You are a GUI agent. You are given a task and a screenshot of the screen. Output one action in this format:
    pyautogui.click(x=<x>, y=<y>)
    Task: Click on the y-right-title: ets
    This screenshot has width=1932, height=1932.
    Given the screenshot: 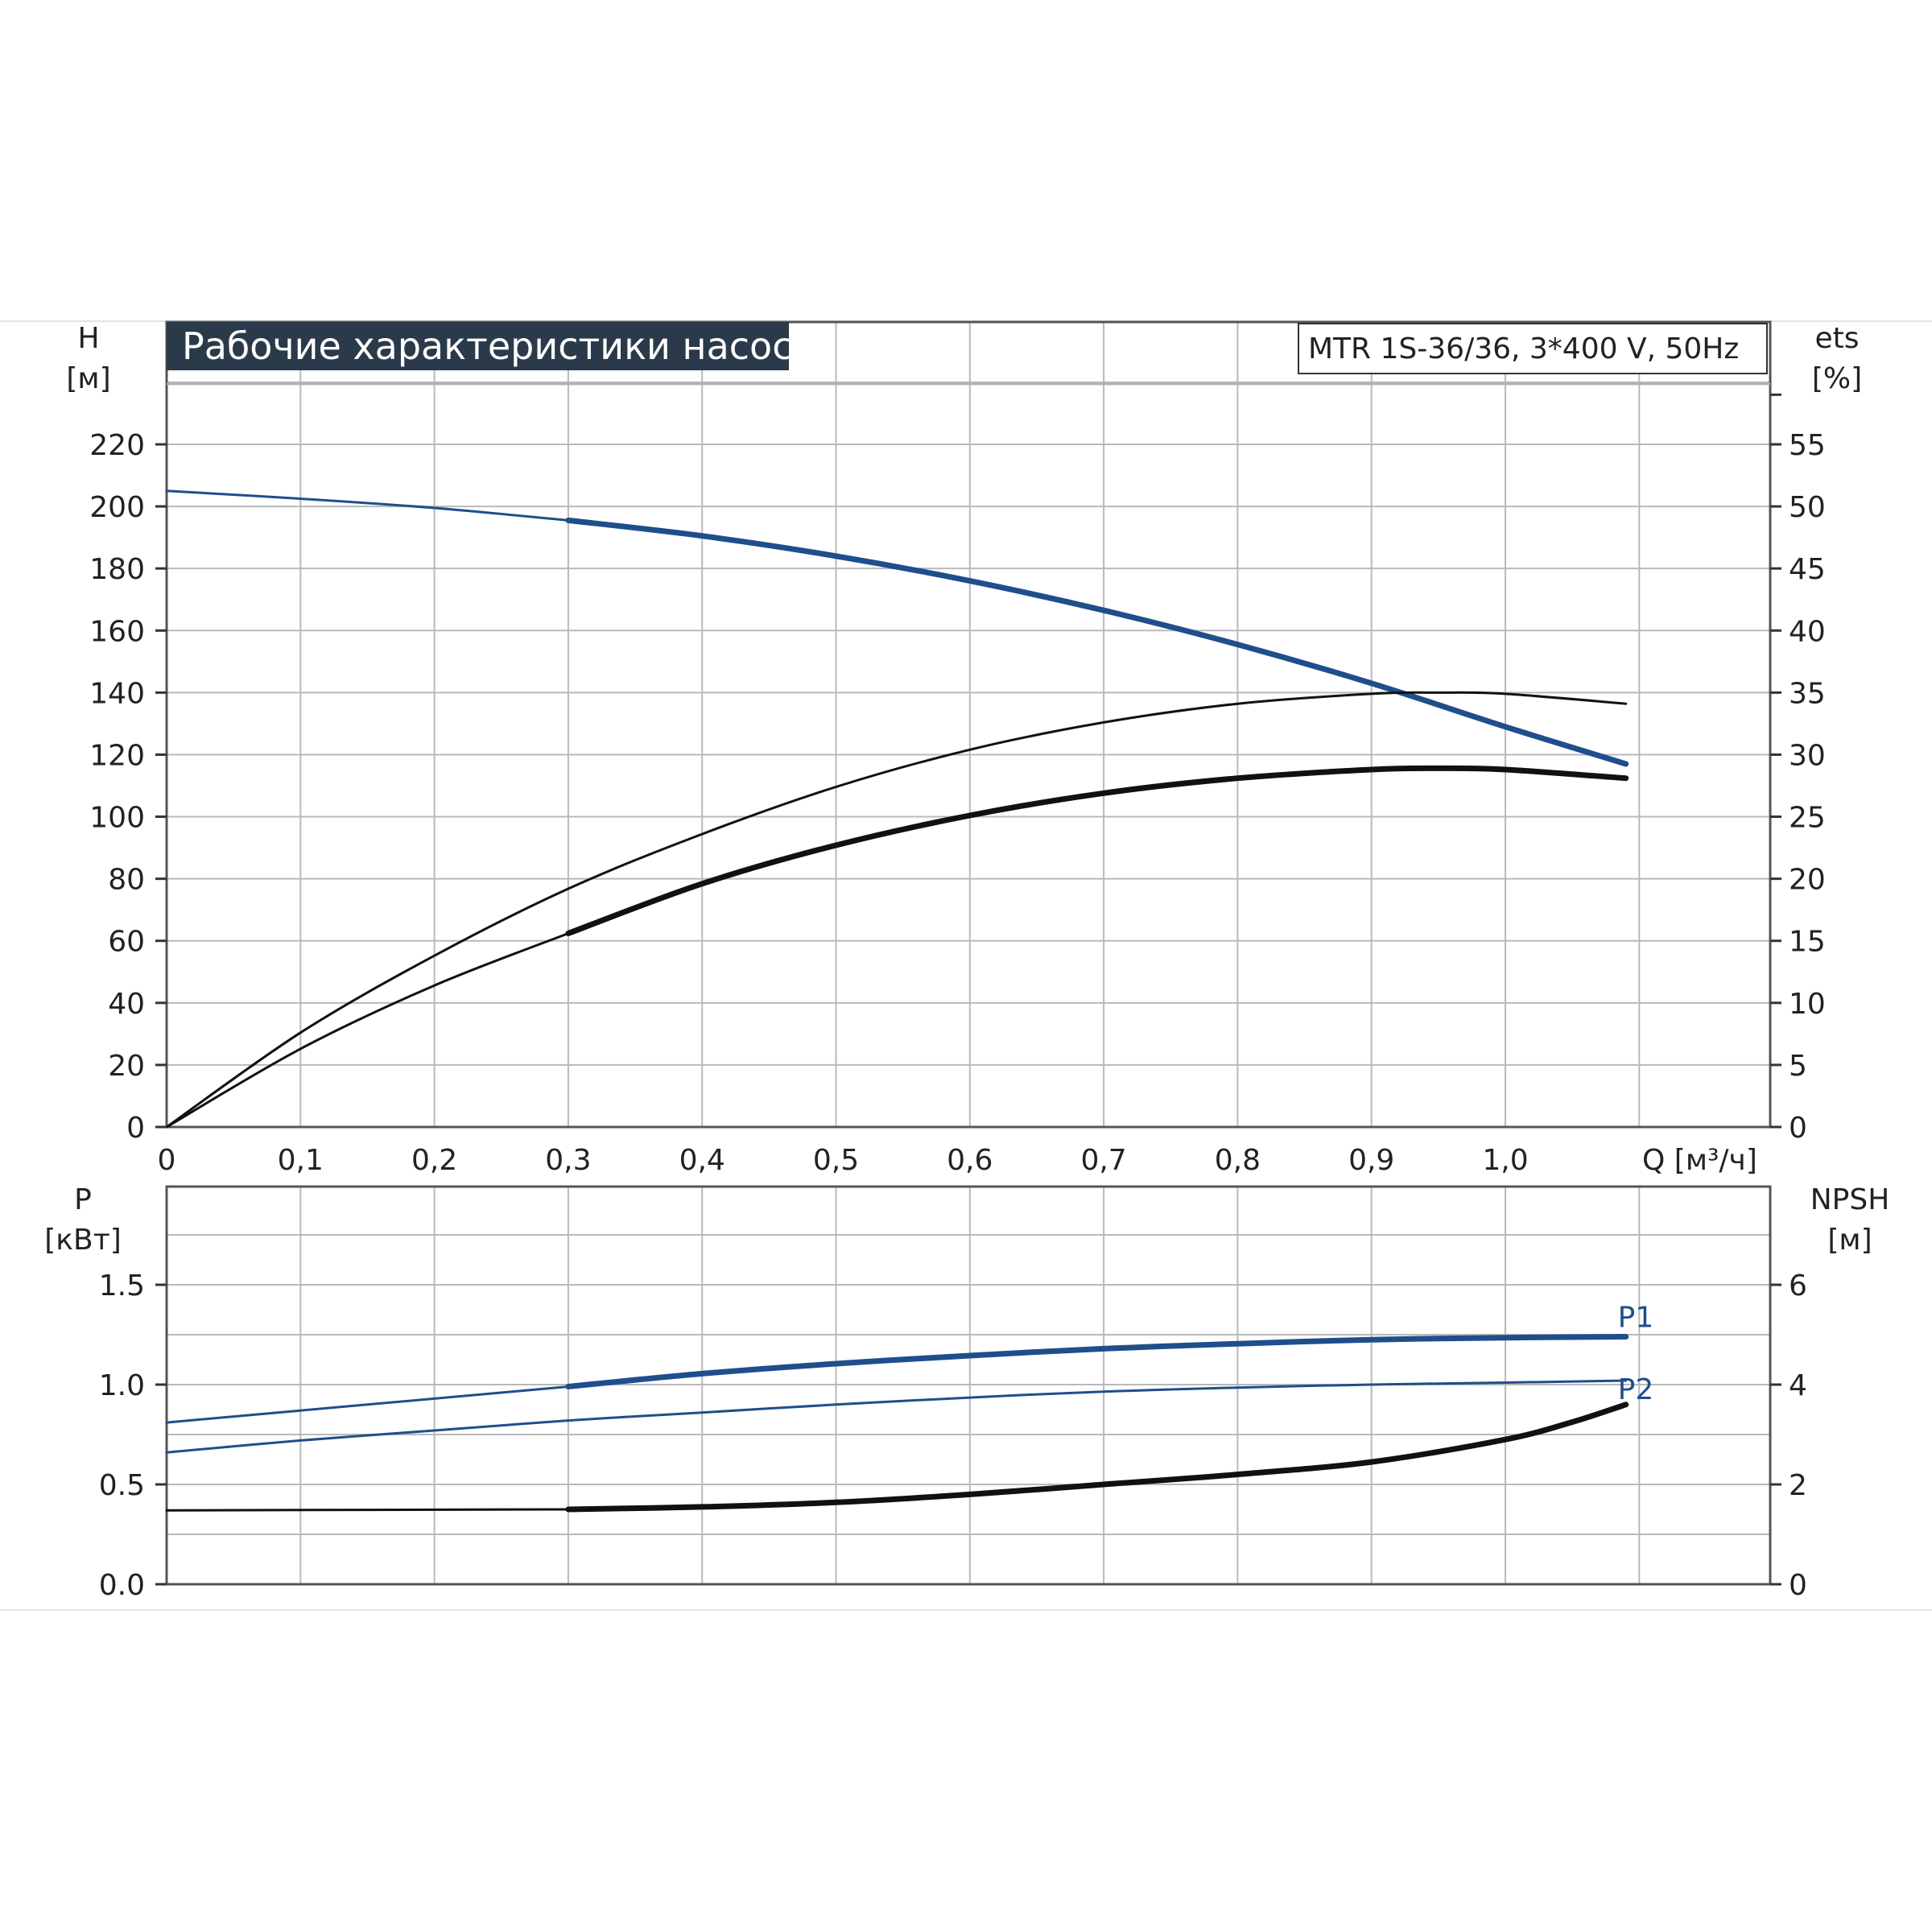 What is the action you would take?
    pyautogui.click(x=1836, y=338)
    